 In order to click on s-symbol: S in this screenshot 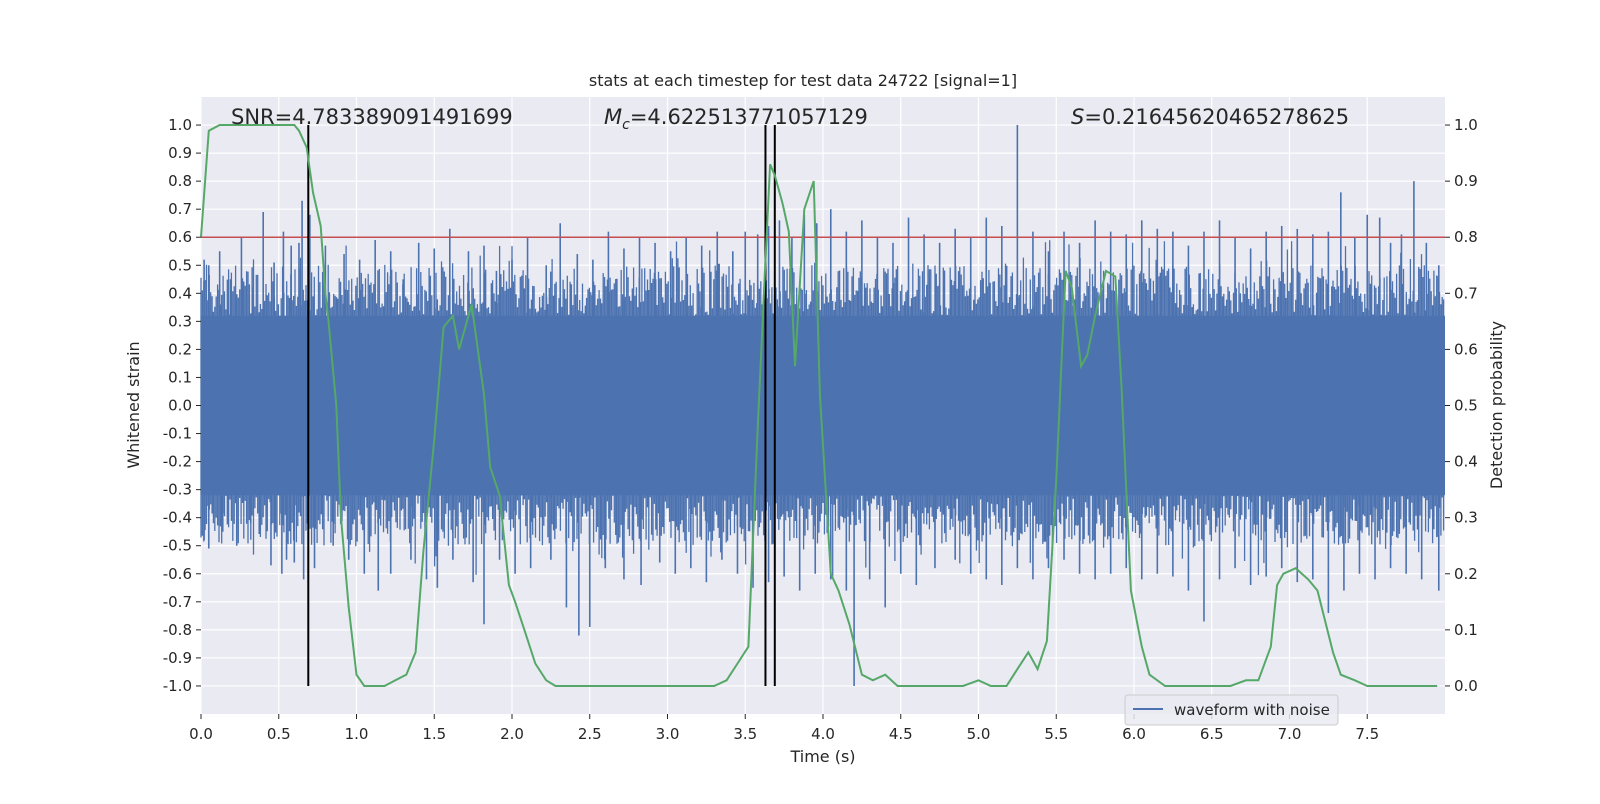, I will do `click(1077, 117)`.